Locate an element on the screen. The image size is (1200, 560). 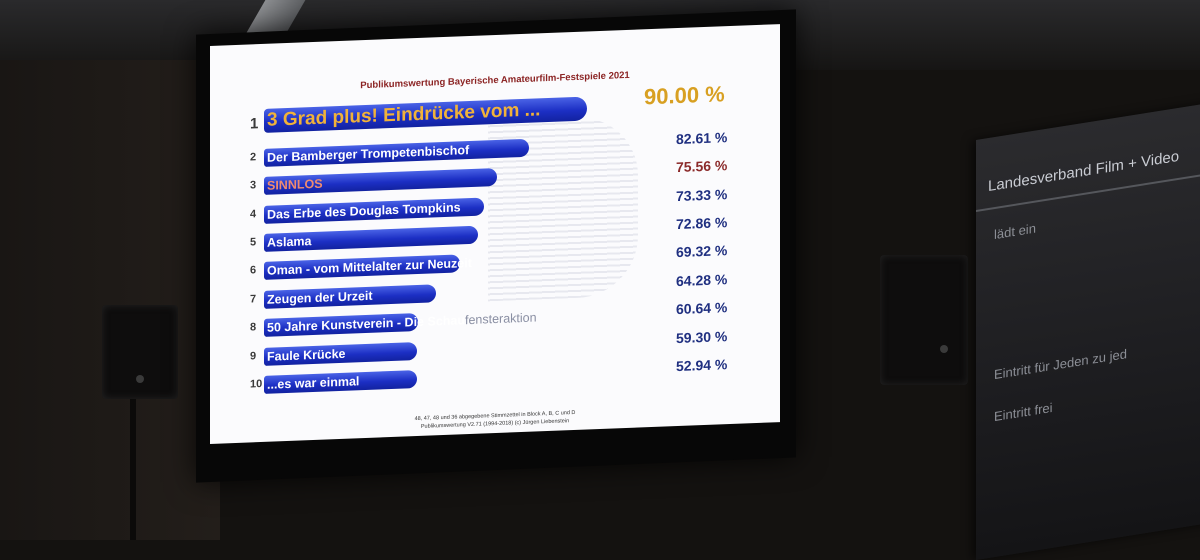
score-percent: 60.64 % is located at coordinates (702, 308).